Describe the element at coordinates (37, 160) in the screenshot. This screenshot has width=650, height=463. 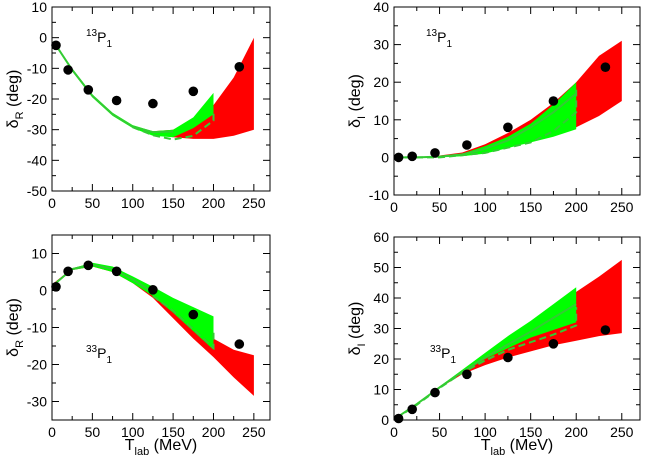
I see `y-tick-label: -40` at that location.